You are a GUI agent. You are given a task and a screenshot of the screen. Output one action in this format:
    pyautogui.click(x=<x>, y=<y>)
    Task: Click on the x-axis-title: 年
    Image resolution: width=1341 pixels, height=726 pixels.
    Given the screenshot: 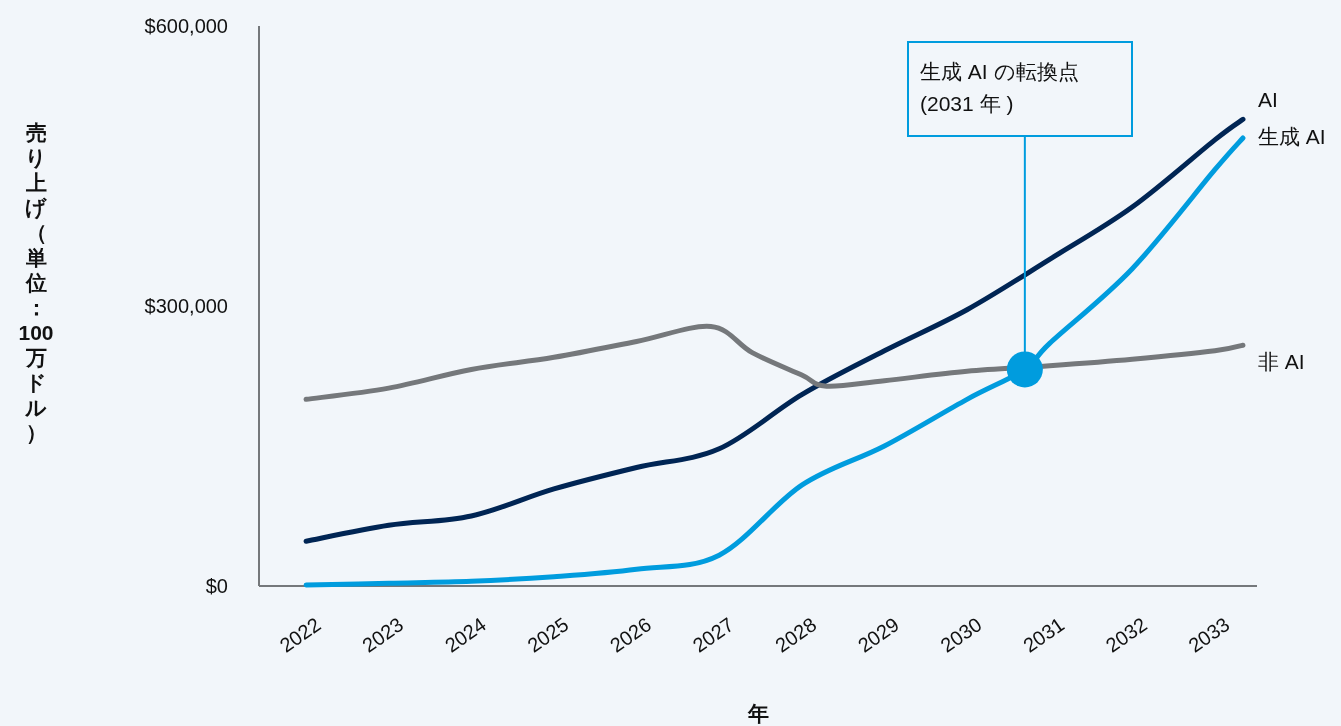 What is the action you would take?
    pyautogui.click(x=757, y=713)
    